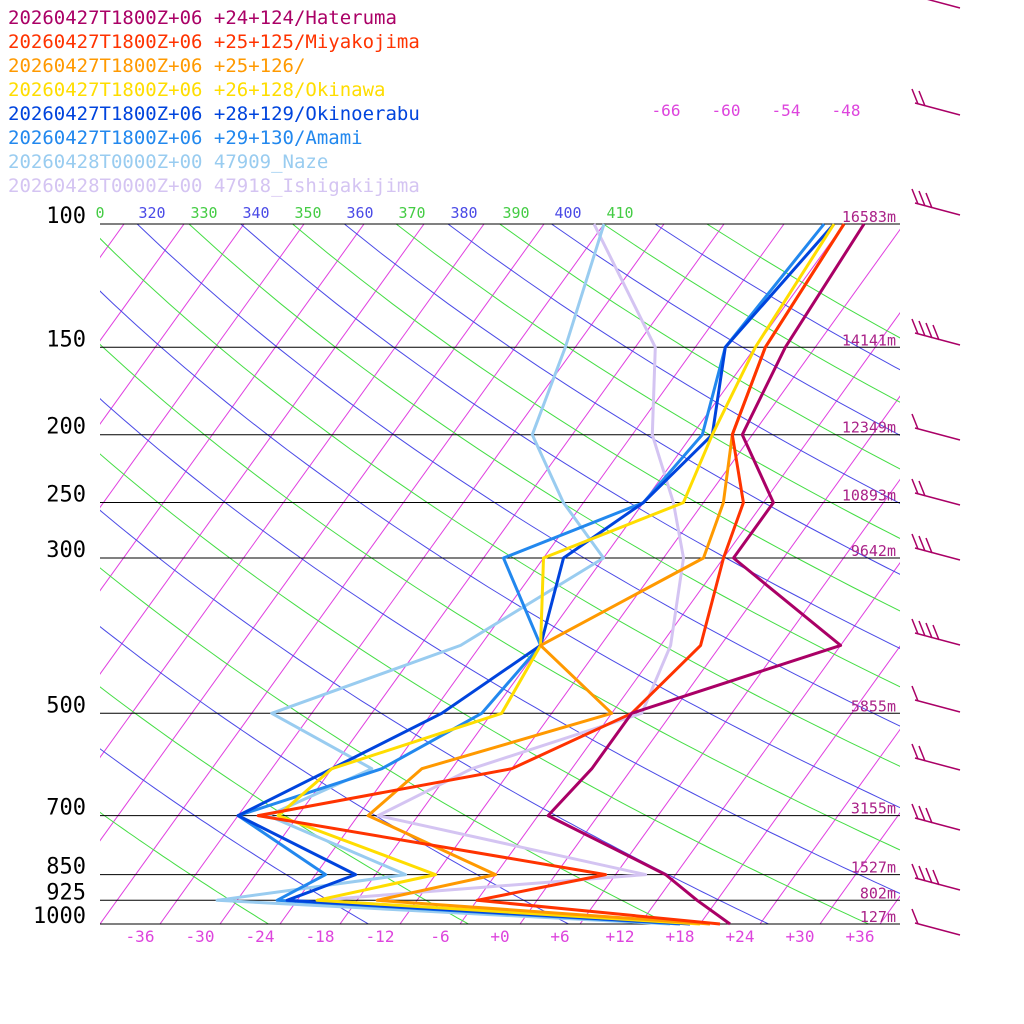 The height and width of the screenshot is (1024, 1024). What do you see at coordinates (66, 705) in the screenshot?
I see `y-tick-label: 500` at bounding box center [66, 705].